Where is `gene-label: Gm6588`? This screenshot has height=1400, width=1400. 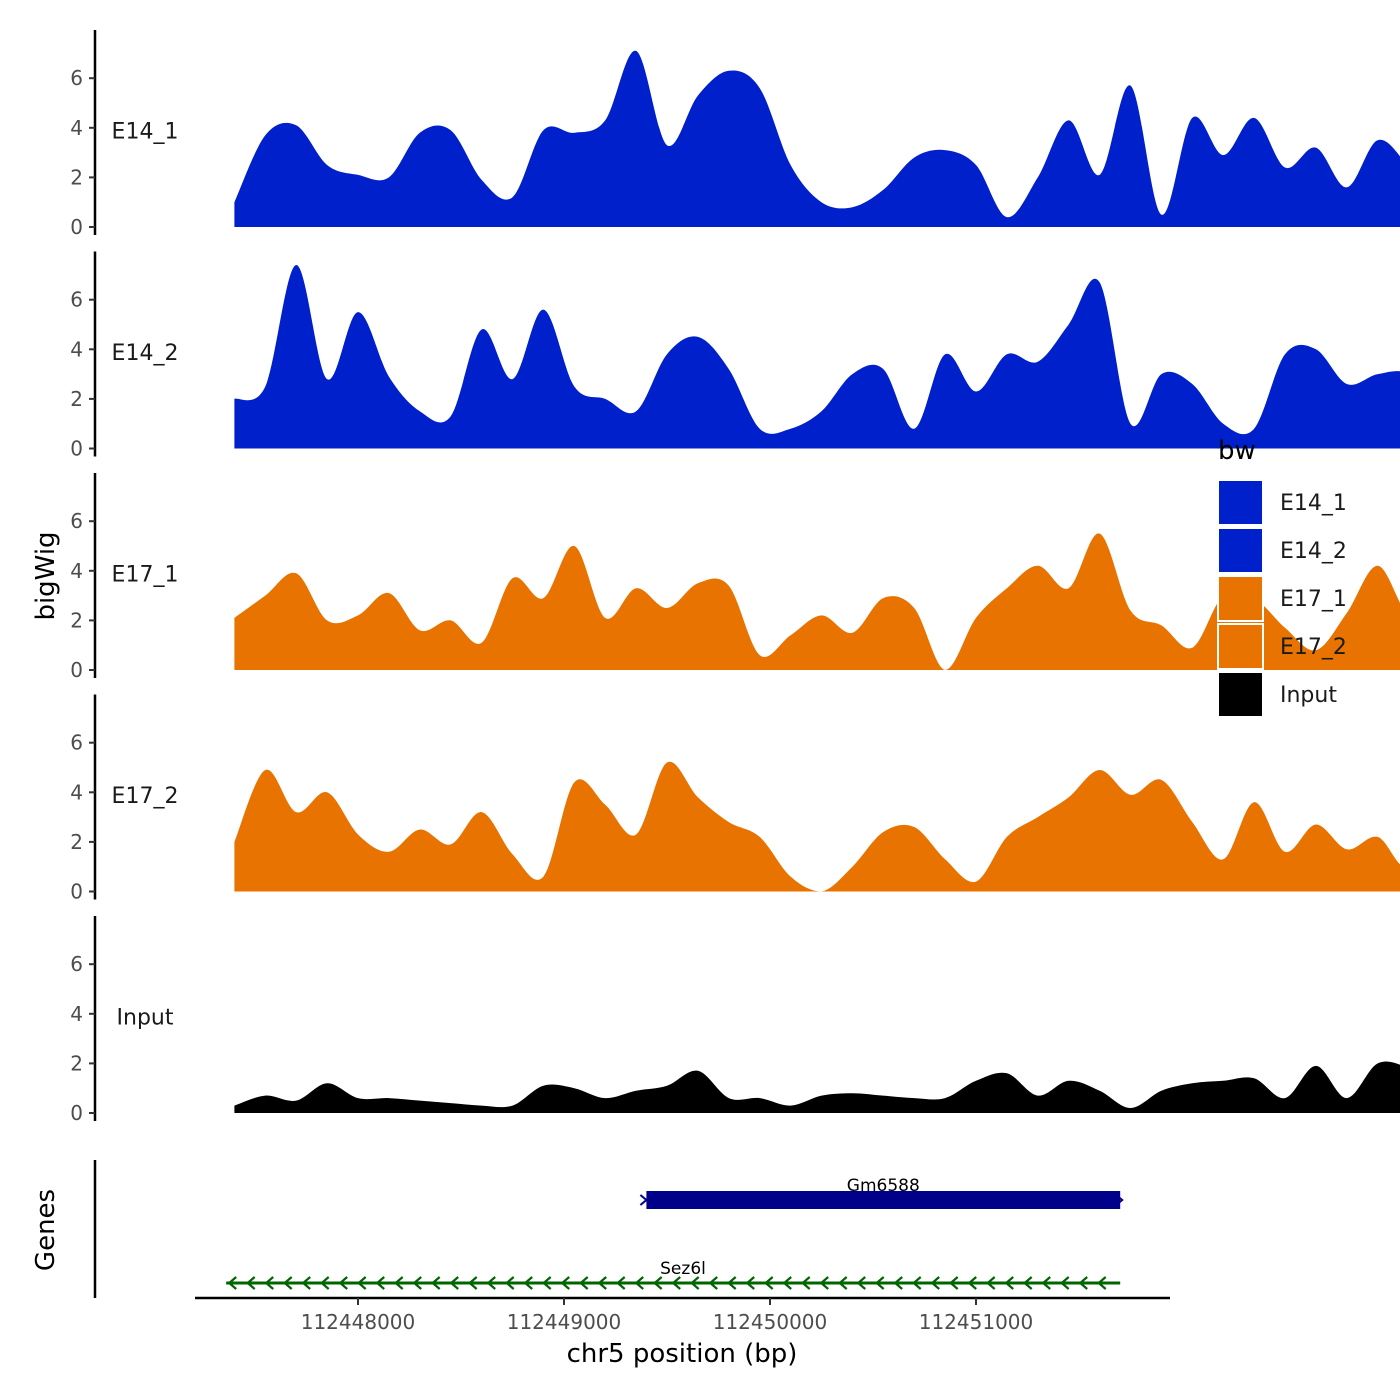 gene-label: Gm6588 is located at coordinates (883, 1186).